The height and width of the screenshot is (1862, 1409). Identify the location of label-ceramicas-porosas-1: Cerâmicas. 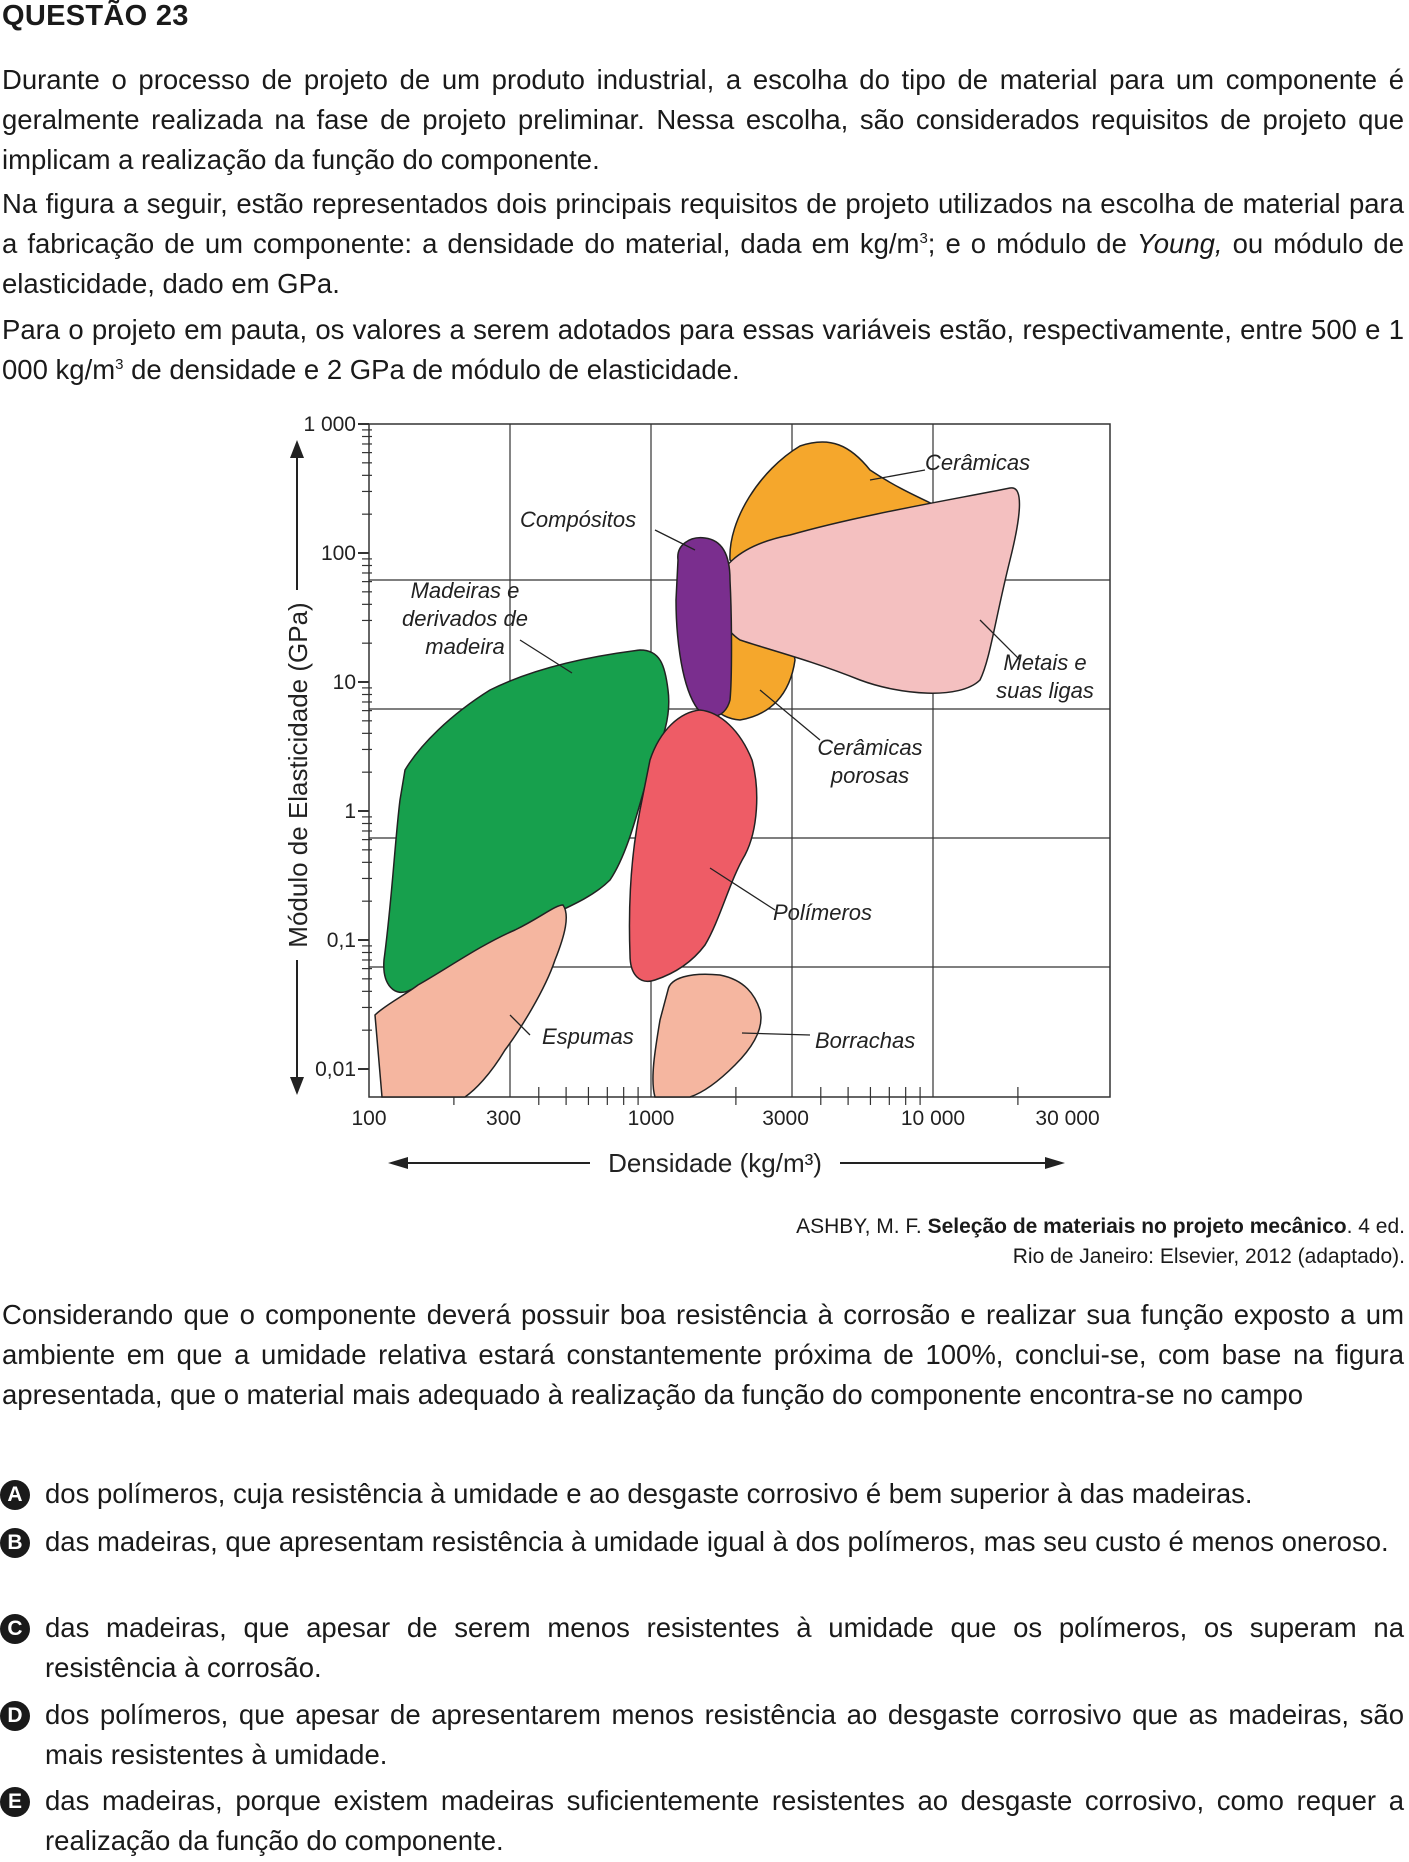
(869, 747).